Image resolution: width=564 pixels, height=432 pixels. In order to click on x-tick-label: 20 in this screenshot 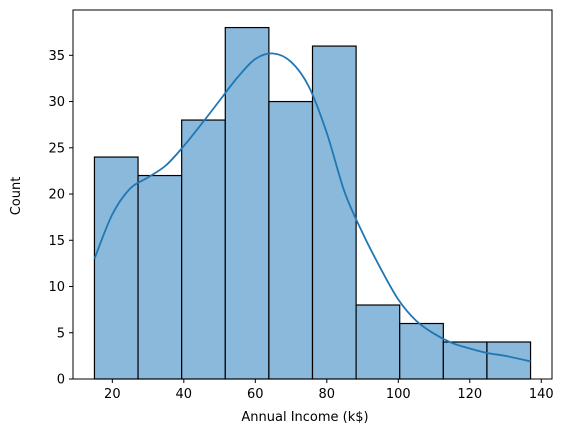, I will do `click(112, 394)`.